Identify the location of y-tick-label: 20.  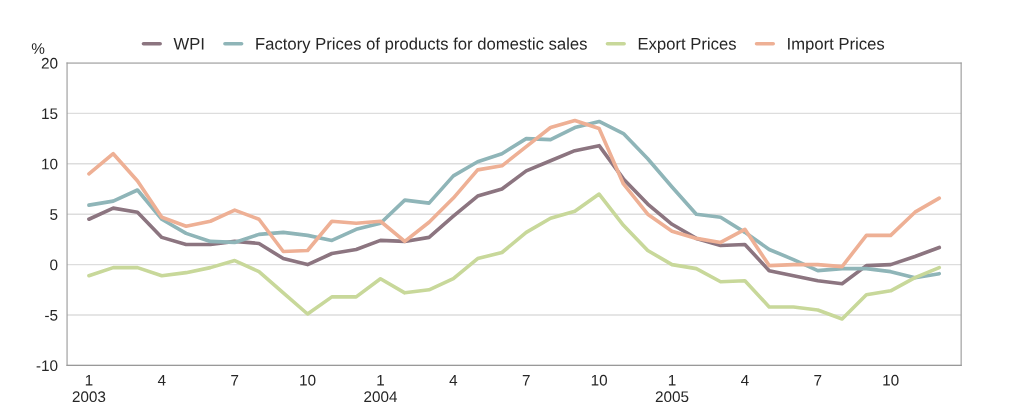
(49, 63).